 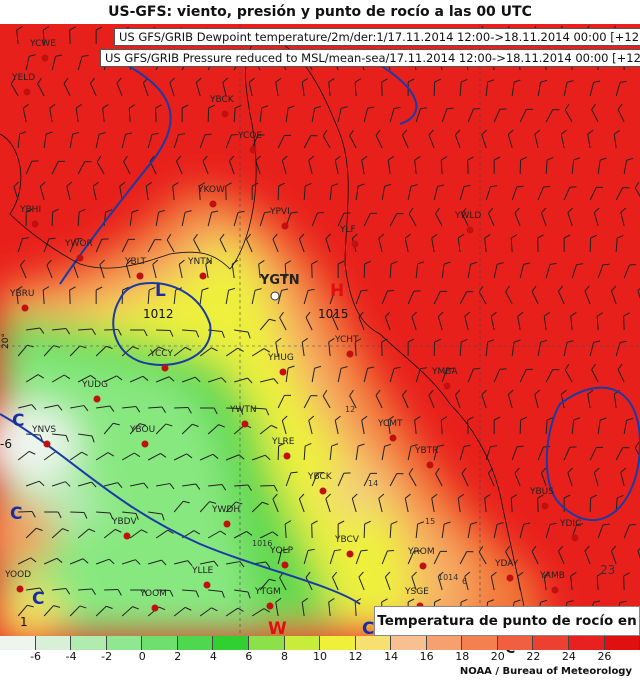 What do you see at coordinates (135, 268) in the screenshot?
I see `station: YBLT` at bounding box center [135, 268].